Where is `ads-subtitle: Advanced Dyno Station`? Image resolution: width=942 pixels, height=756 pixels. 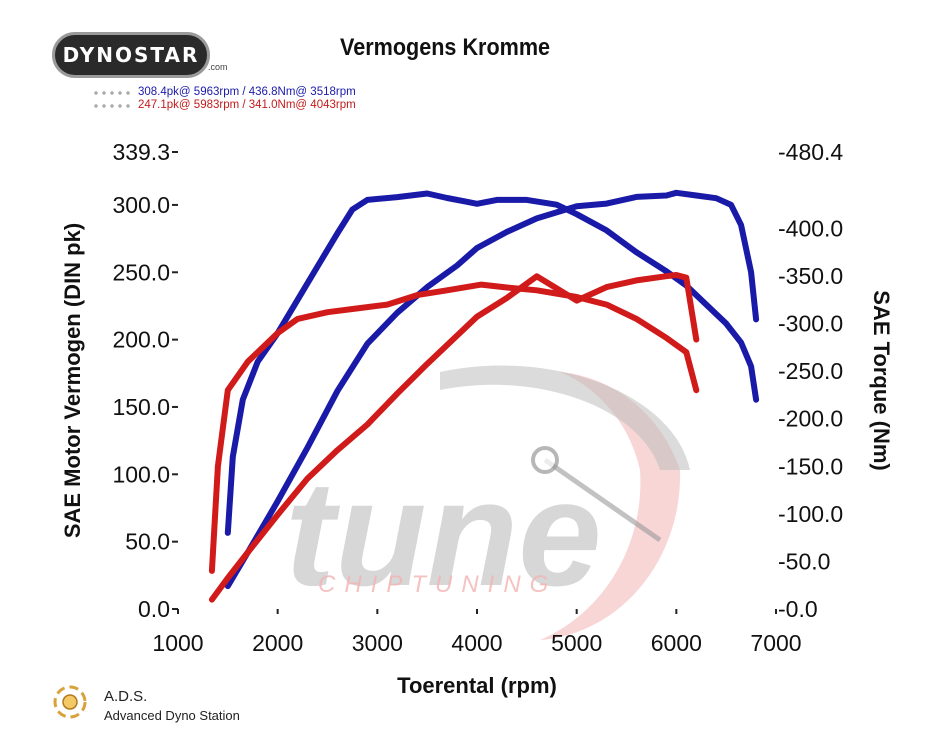
ads-subtitle: Advanced Dyno Station is located at coordinates (172, 715).